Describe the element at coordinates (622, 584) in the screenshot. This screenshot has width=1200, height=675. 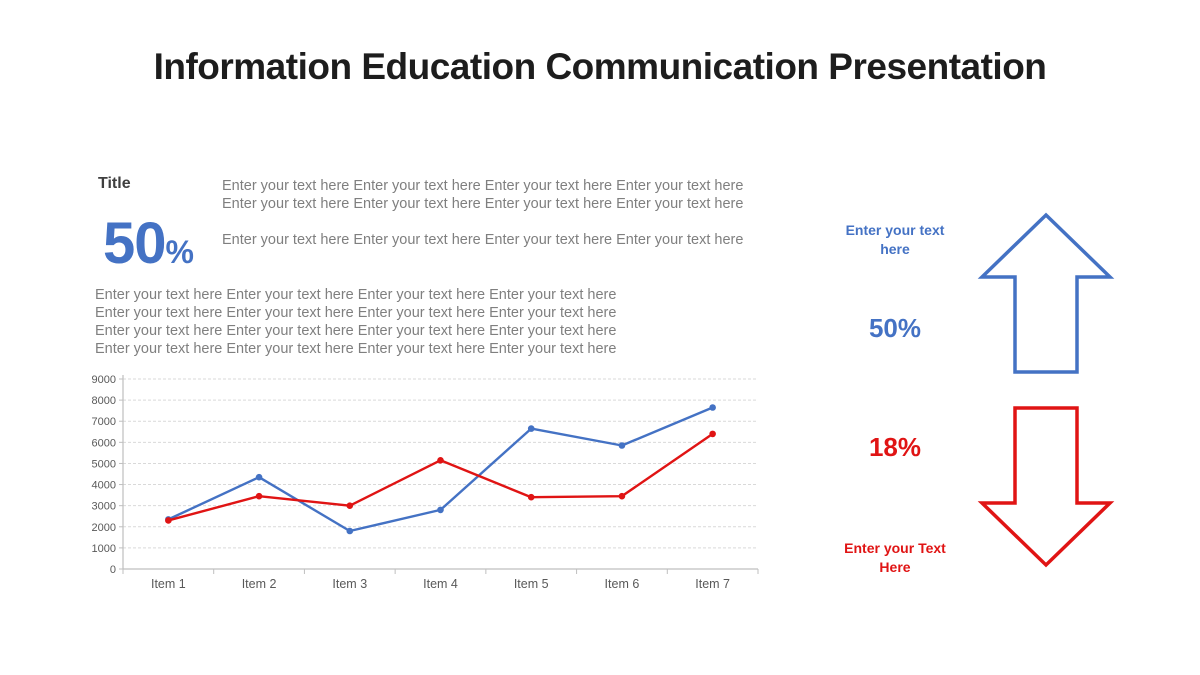
I see `x-axis-category-label: Item 6` at that location.